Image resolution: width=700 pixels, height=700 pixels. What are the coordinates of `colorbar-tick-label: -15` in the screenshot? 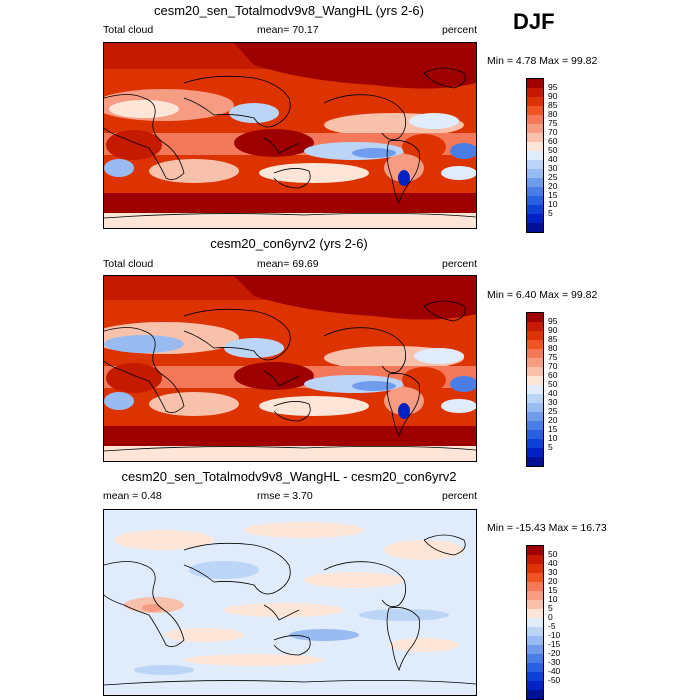 It's located at (554, 644).